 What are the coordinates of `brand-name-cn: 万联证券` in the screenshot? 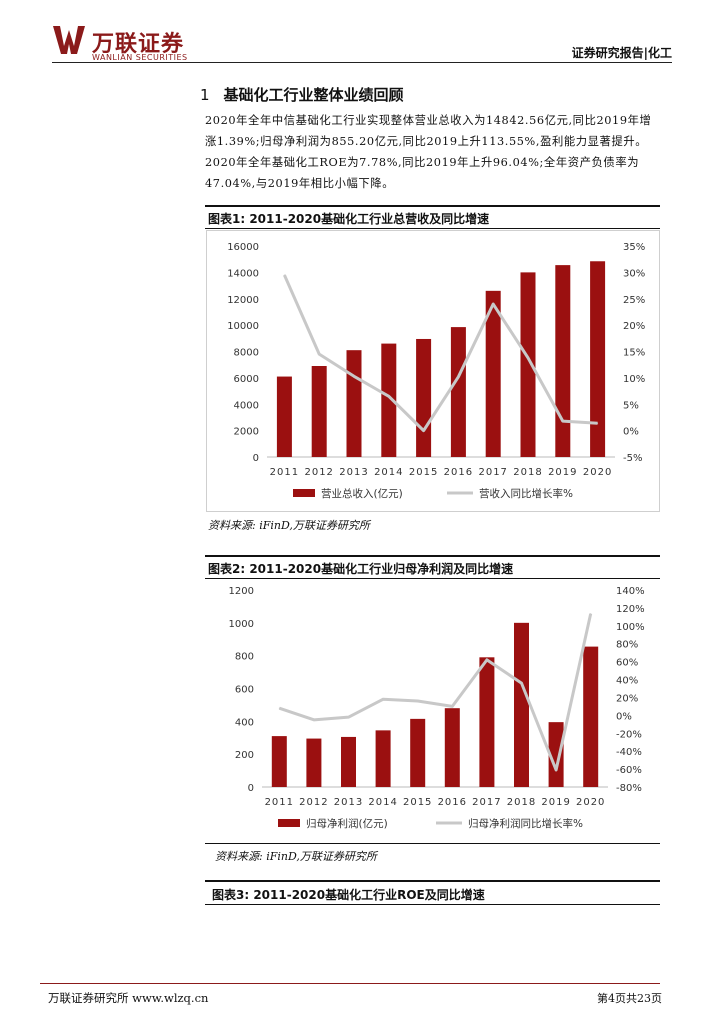 It's located at (138, 44).